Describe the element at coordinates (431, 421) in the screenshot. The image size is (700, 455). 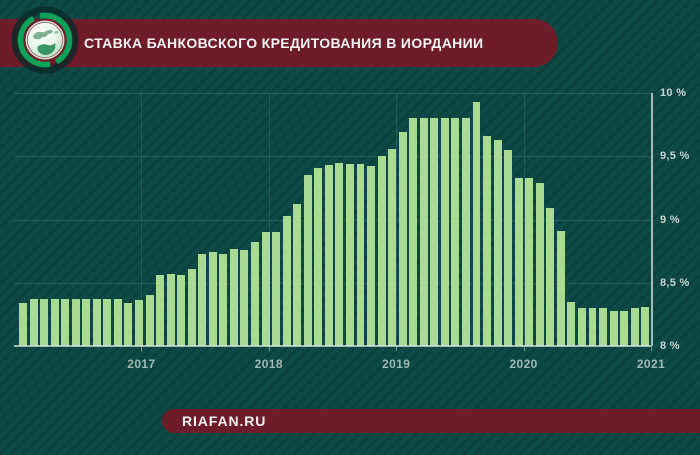
I see `footer-banner: RIAFAN.RU` at that location.